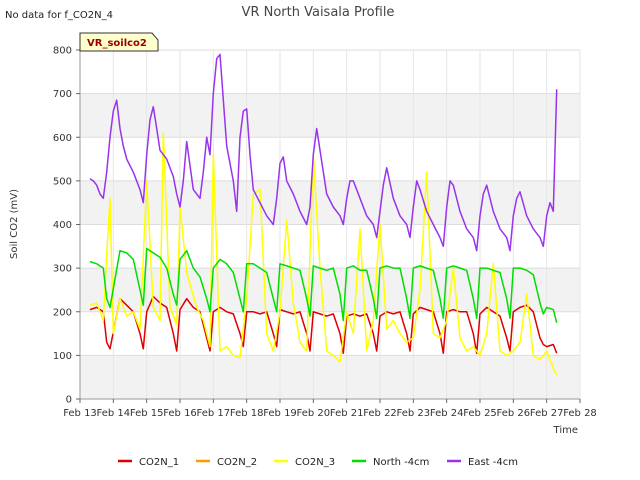 This screenshot has width=640, height=480. Describe the element at coordinates (323, 285) in the screenshot. I see `series-line-north-4cm` at that location.